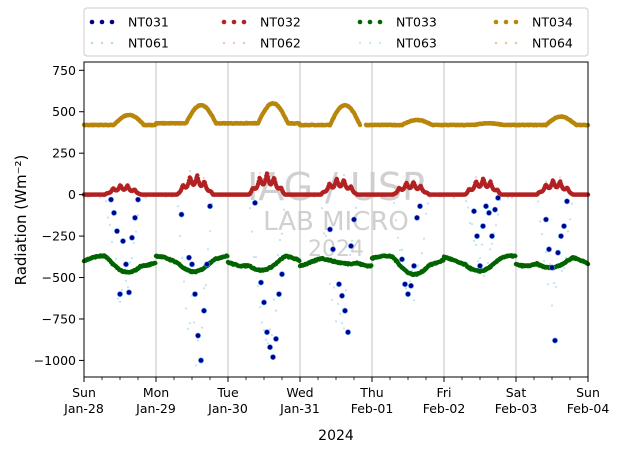 The width and height of the screenshot is (621, 454). I want to click on x-axis-label: 2024, so click(336, 436).